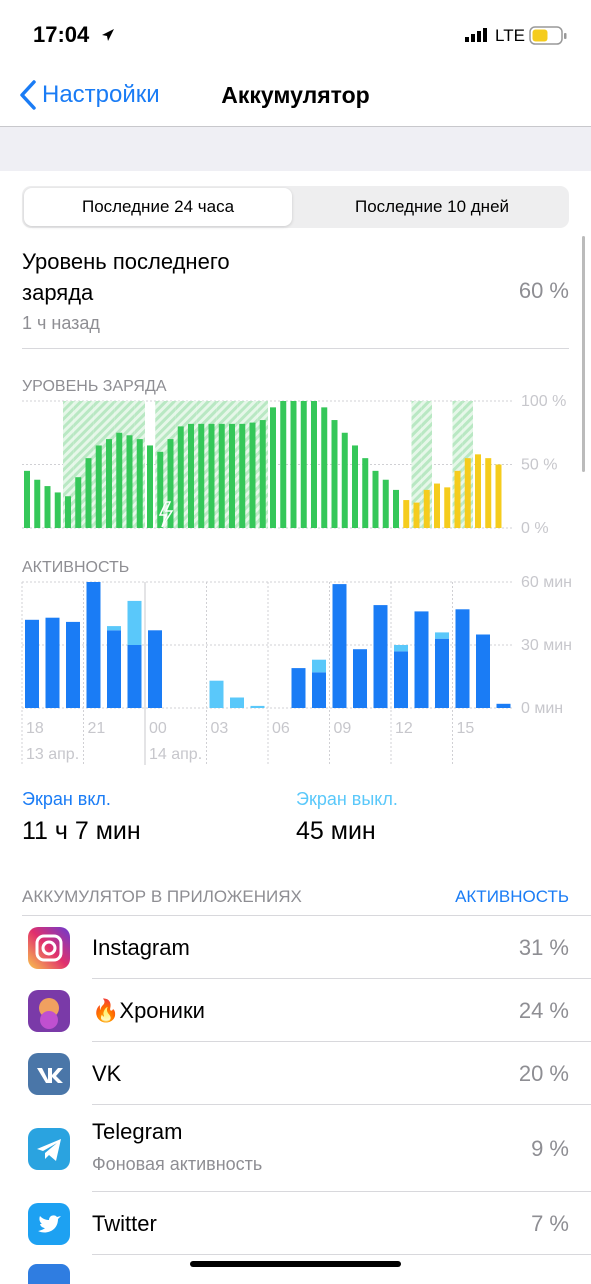 This screenshot has width=591, height=1284. I want to click on activity-toggle: АКТИВНОСТЬ, so click(512, 896).